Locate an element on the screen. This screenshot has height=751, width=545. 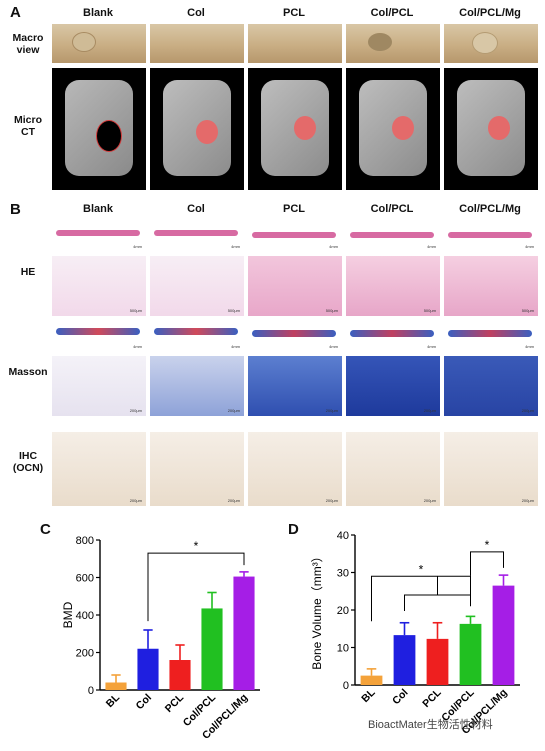
macro-photo-pcl is located at coordinates (295, 43).